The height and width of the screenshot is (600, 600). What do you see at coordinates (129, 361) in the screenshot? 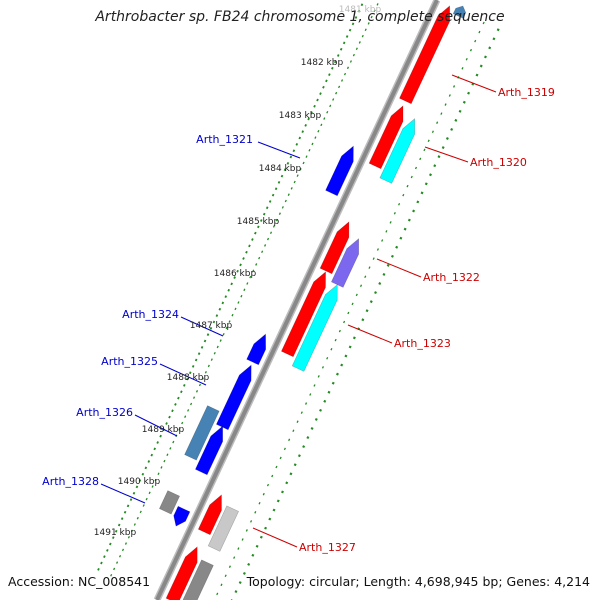
I see `gene-label: Arth_1325` at bounding box center [129, 361].